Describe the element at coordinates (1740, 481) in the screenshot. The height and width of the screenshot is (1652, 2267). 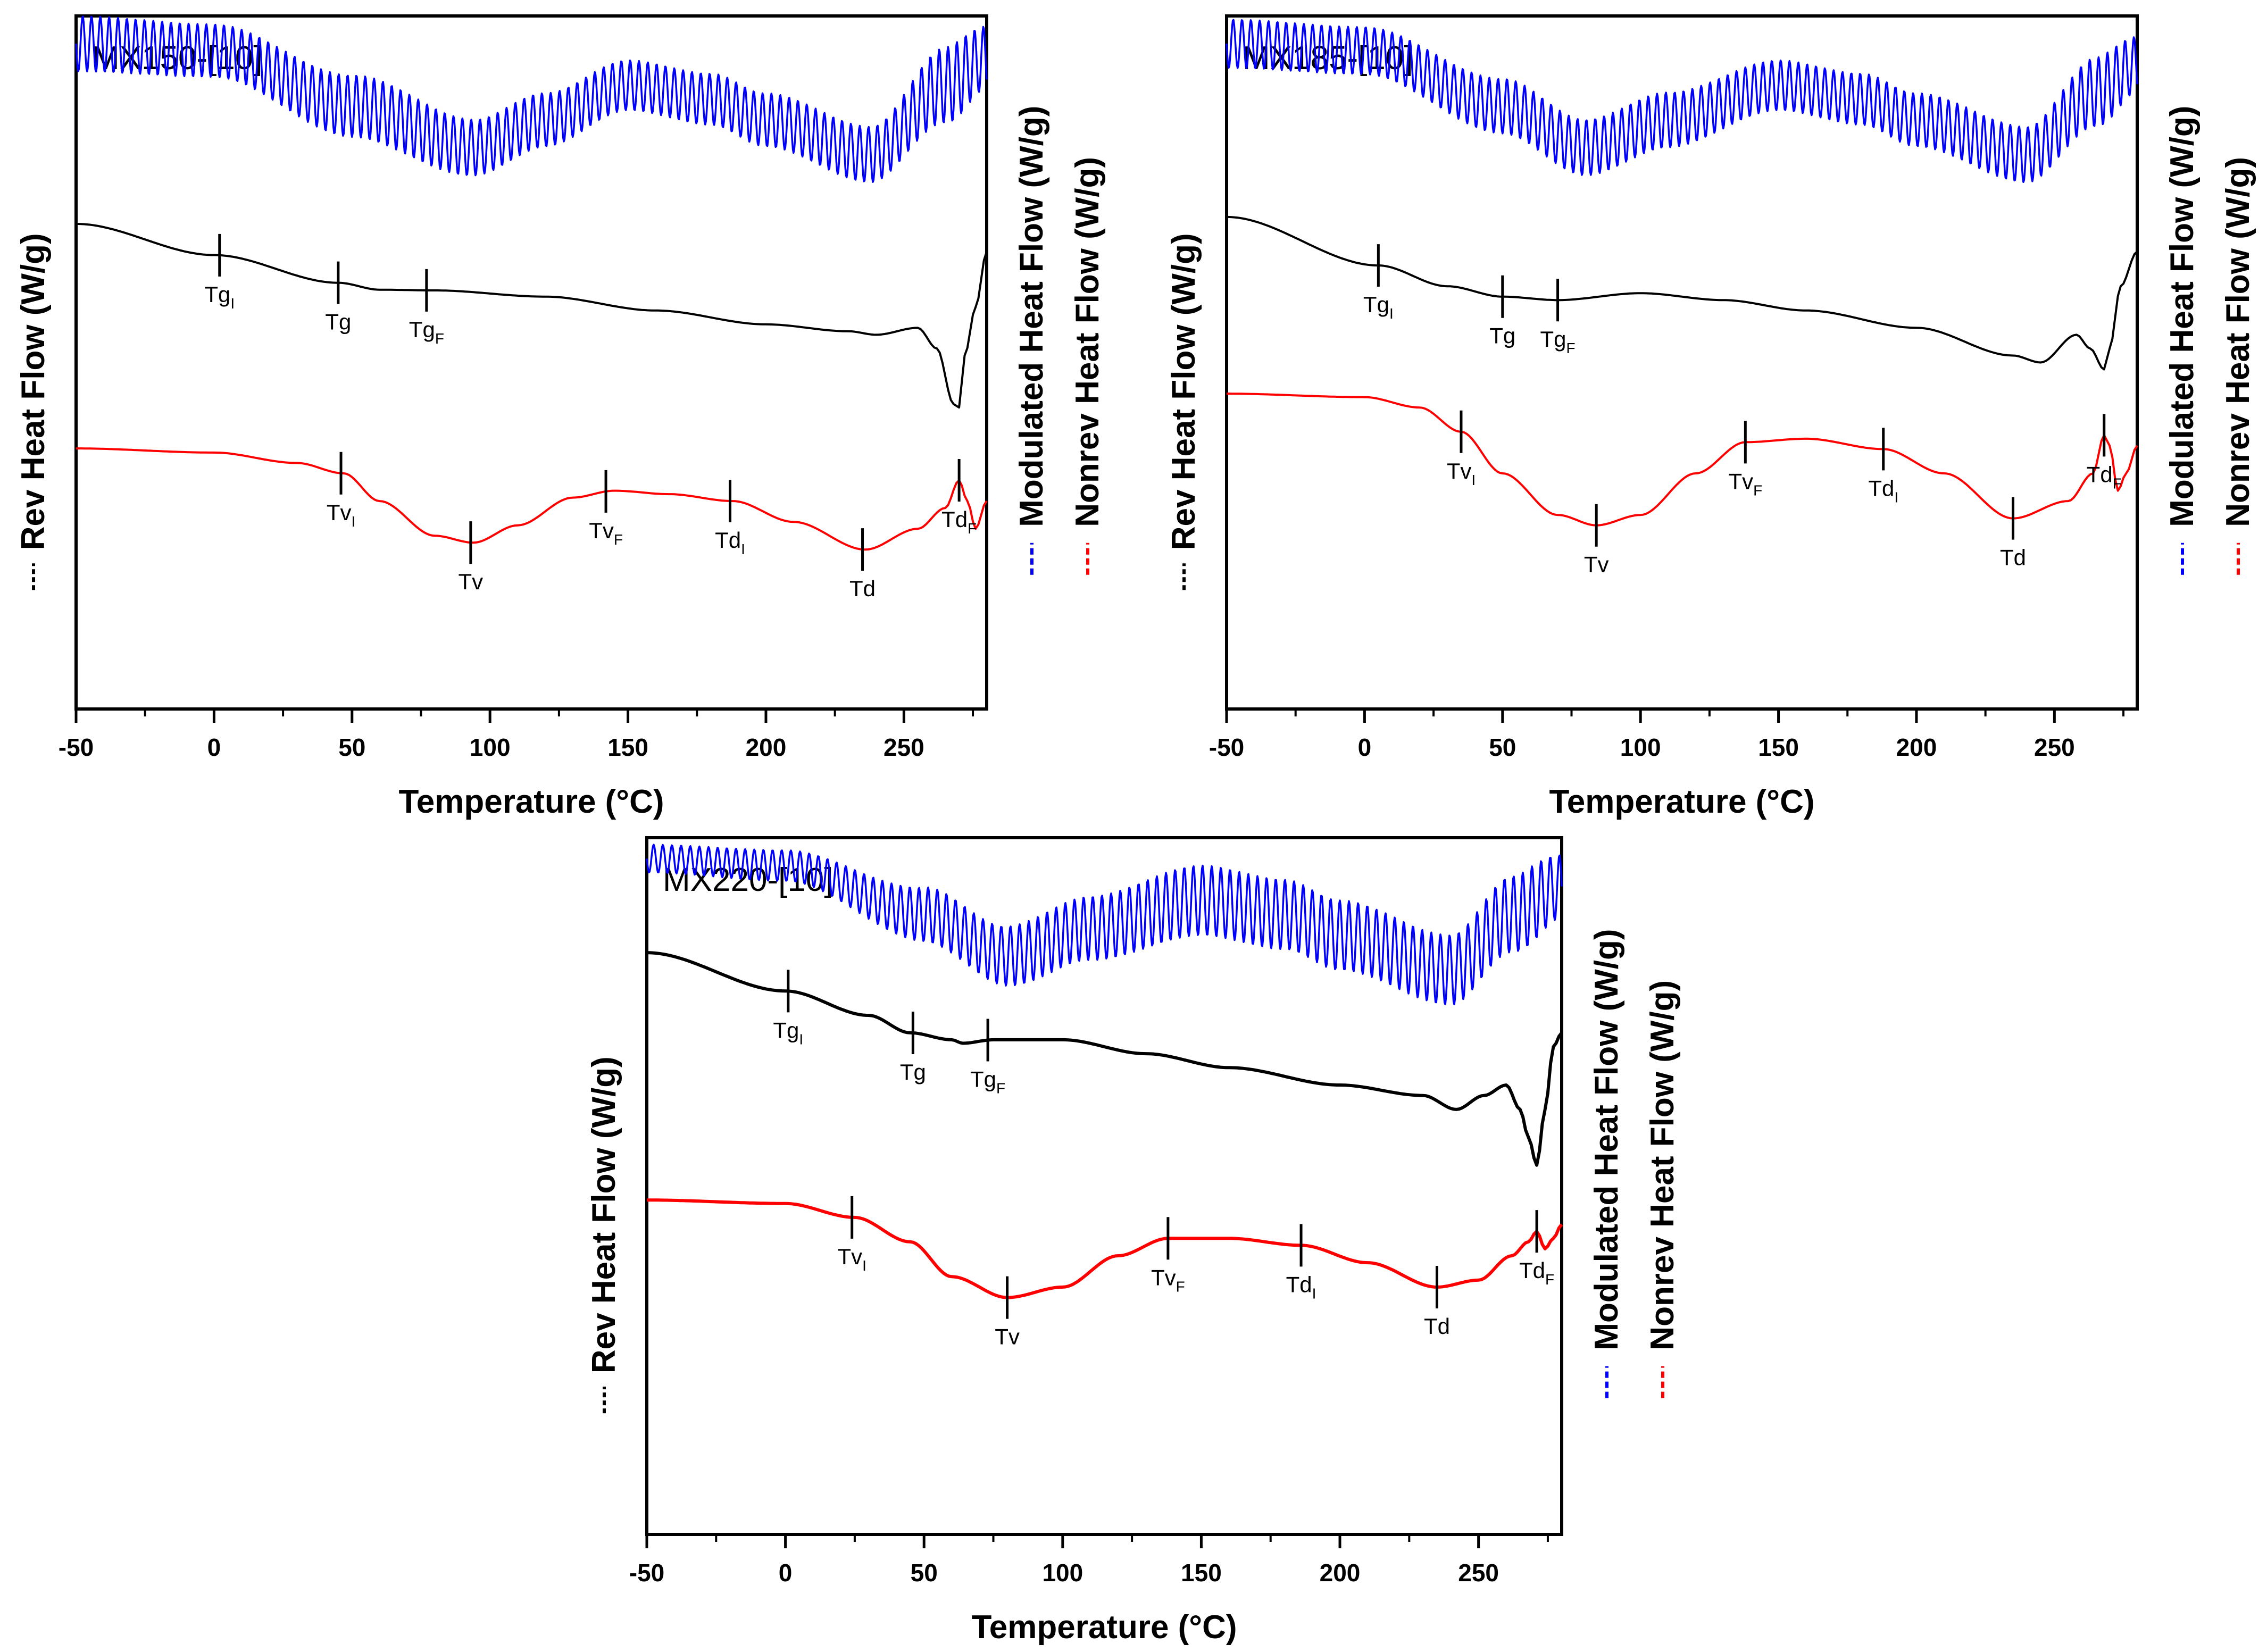
I see `ann-tv-f-label-main: Tv` at that location.